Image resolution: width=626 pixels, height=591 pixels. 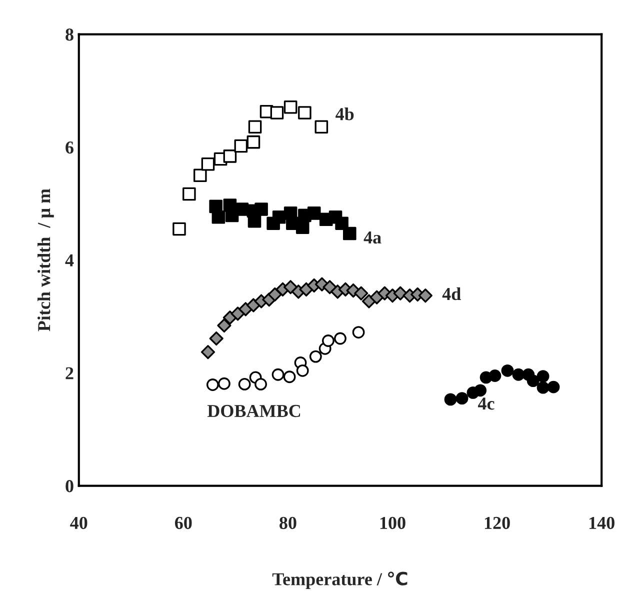 I want to click on y-tick-label: 2, so click(x=70, y=373).